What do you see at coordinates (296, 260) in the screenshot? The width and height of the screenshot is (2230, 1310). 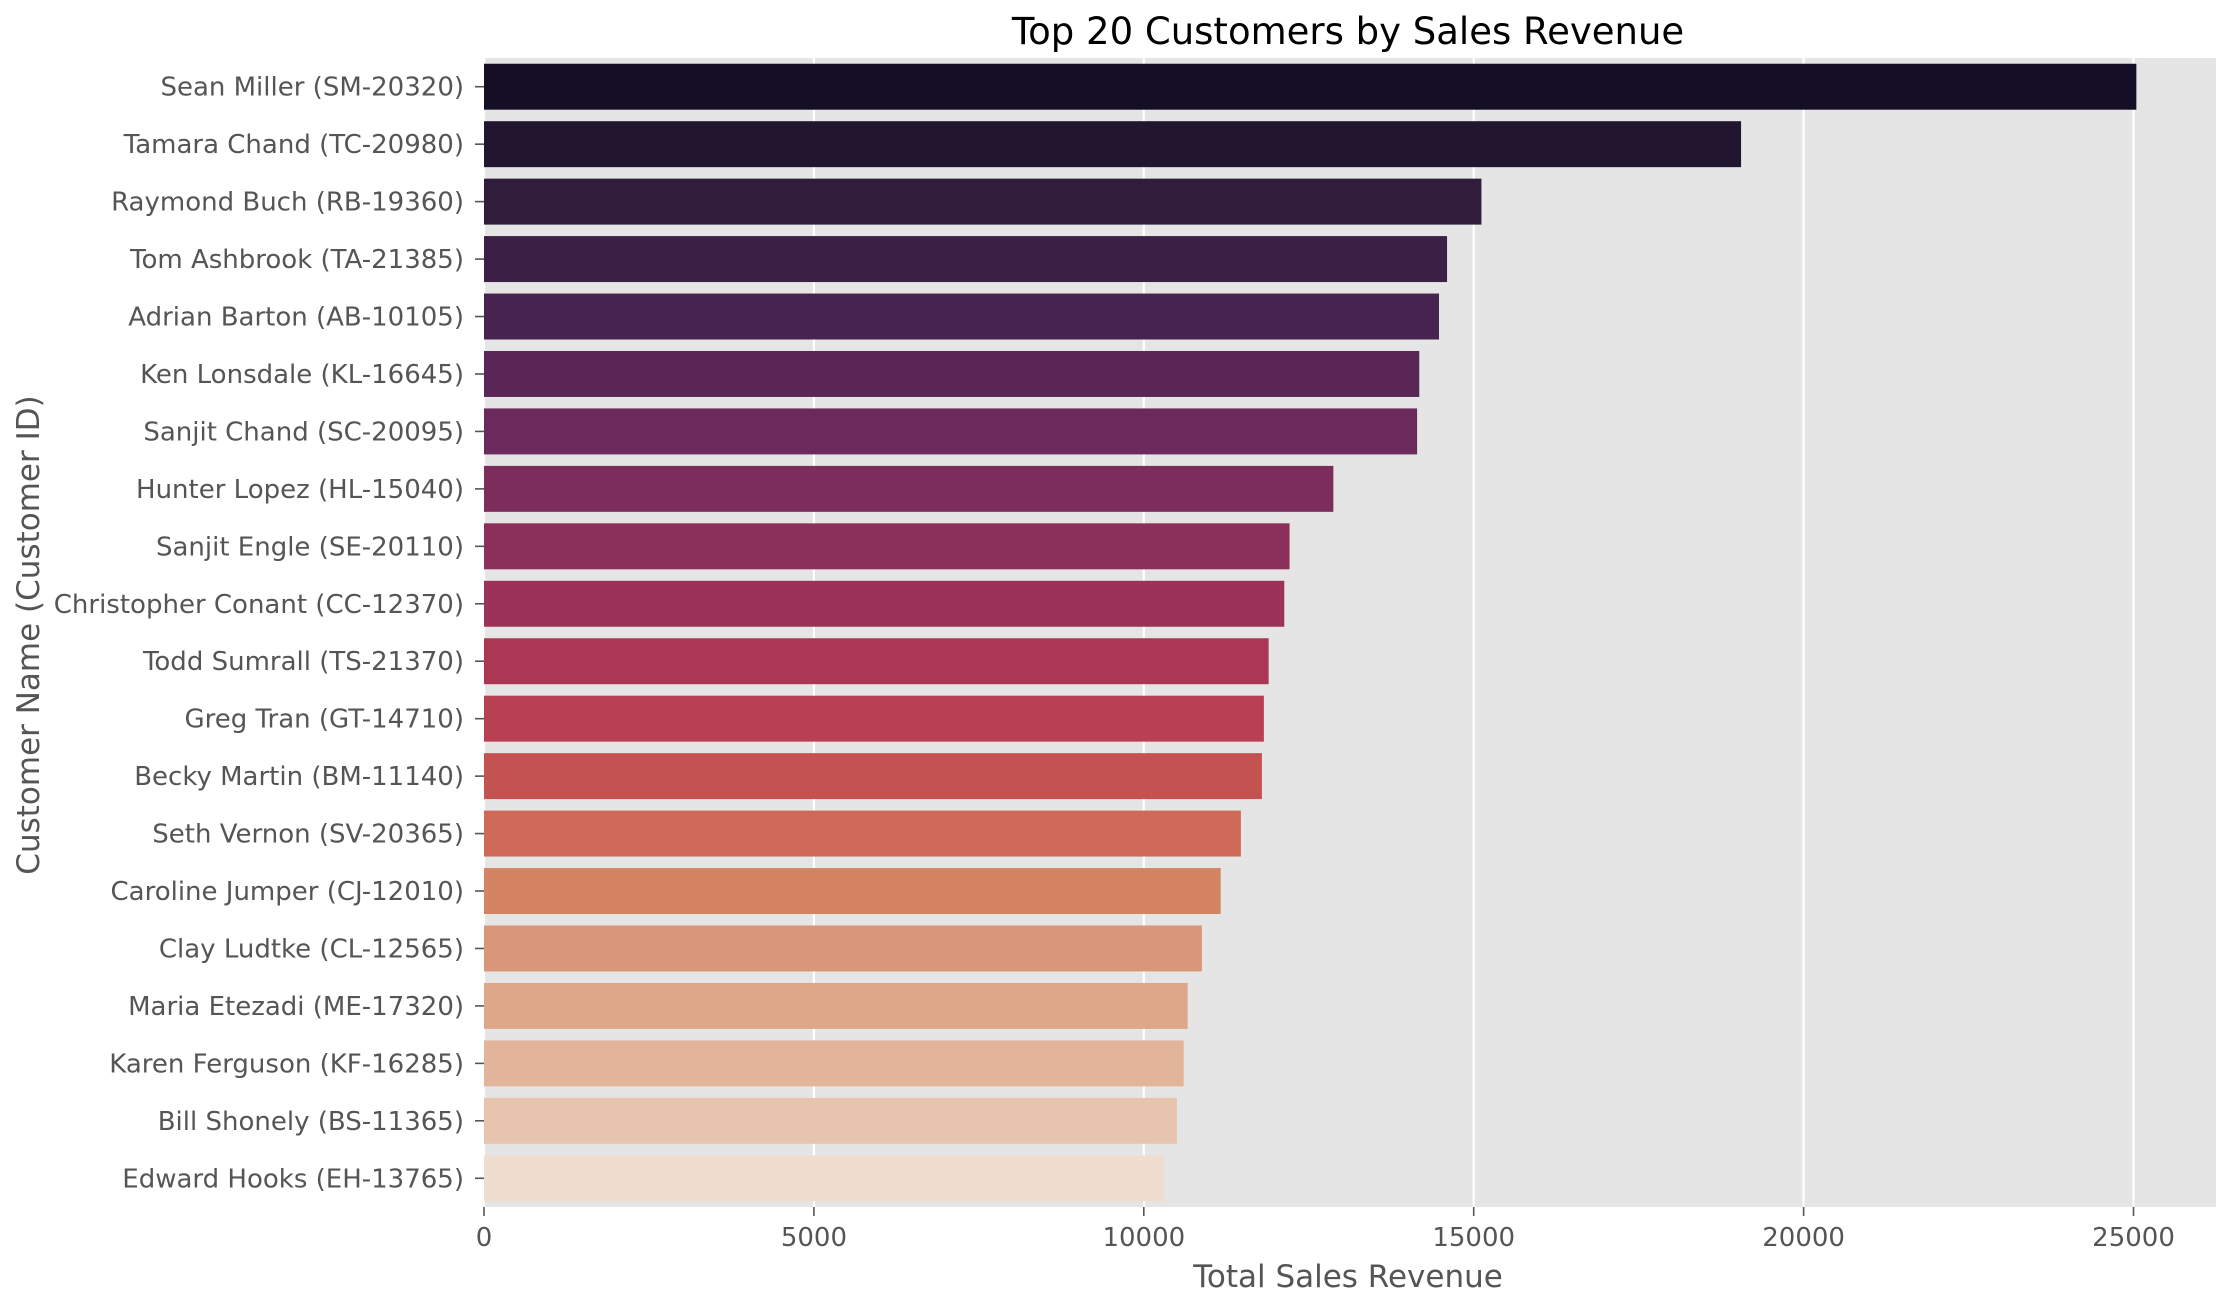 I see `y-tick-label: Tom Ashbrook (TA-21385)` at bounding box center [296, 260].